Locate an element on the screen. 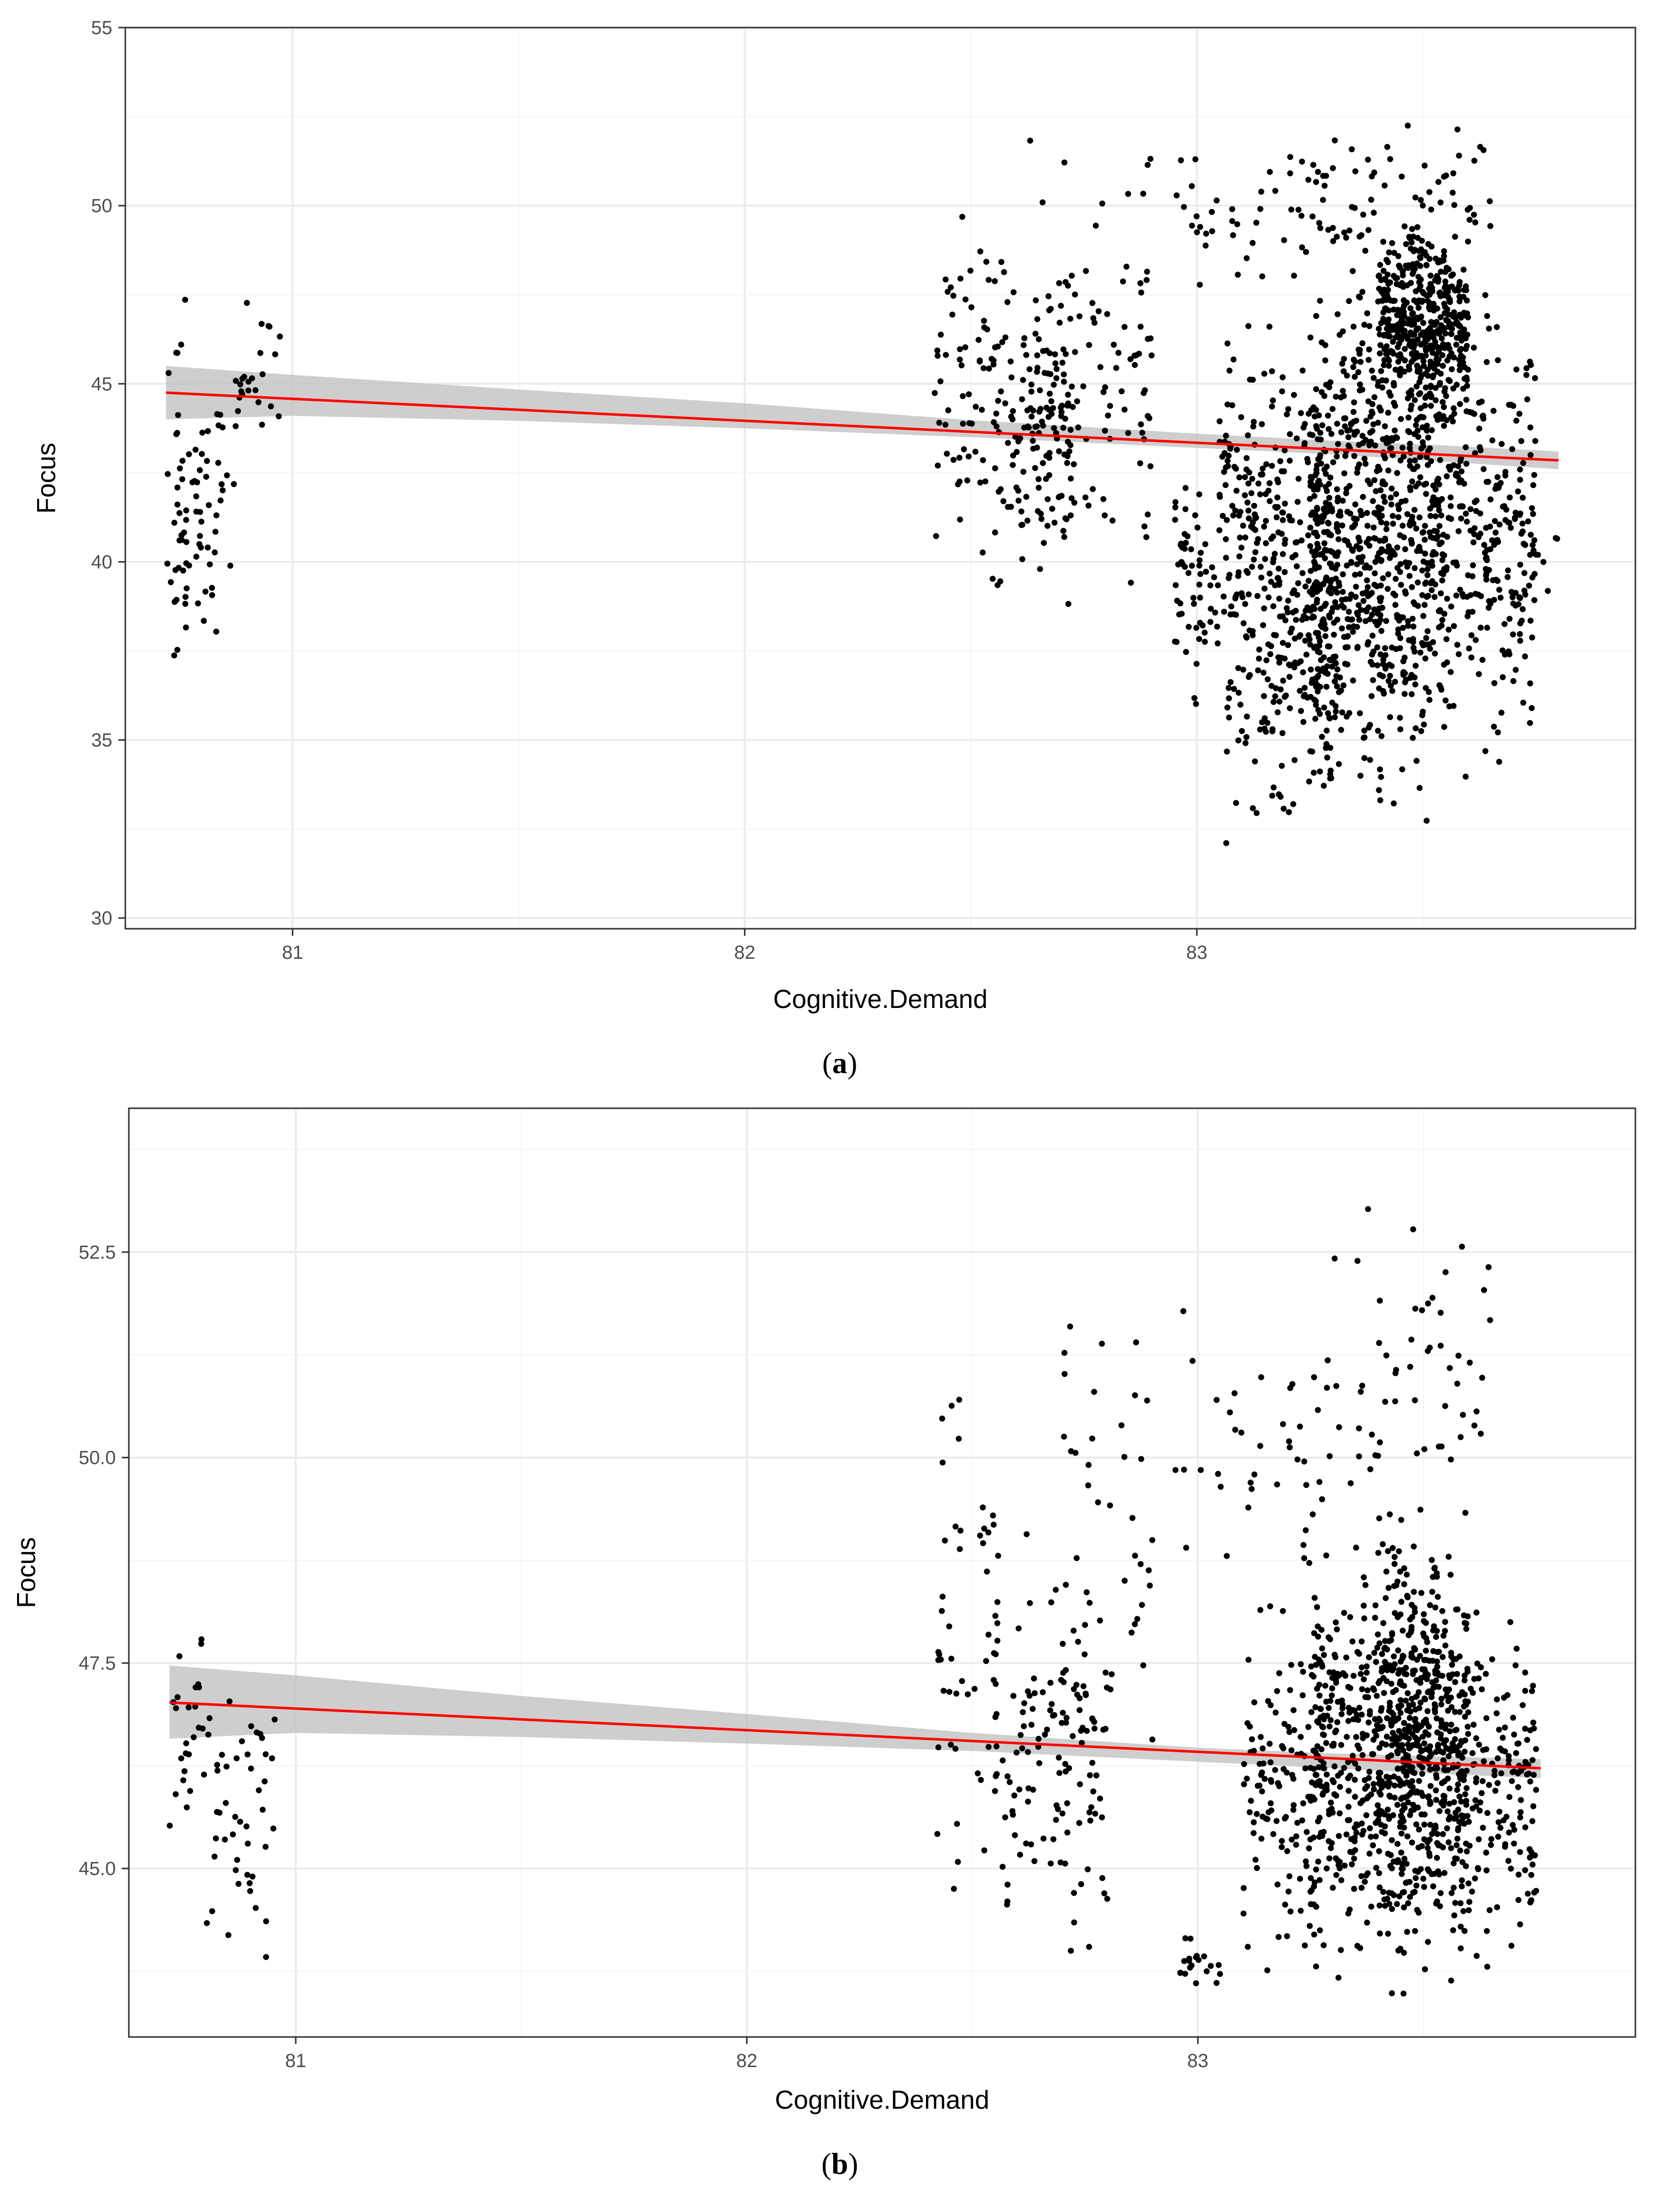 The width and height of the screenshot is (1680, 2208). confidence-band is located at coordinates (855, 1722).